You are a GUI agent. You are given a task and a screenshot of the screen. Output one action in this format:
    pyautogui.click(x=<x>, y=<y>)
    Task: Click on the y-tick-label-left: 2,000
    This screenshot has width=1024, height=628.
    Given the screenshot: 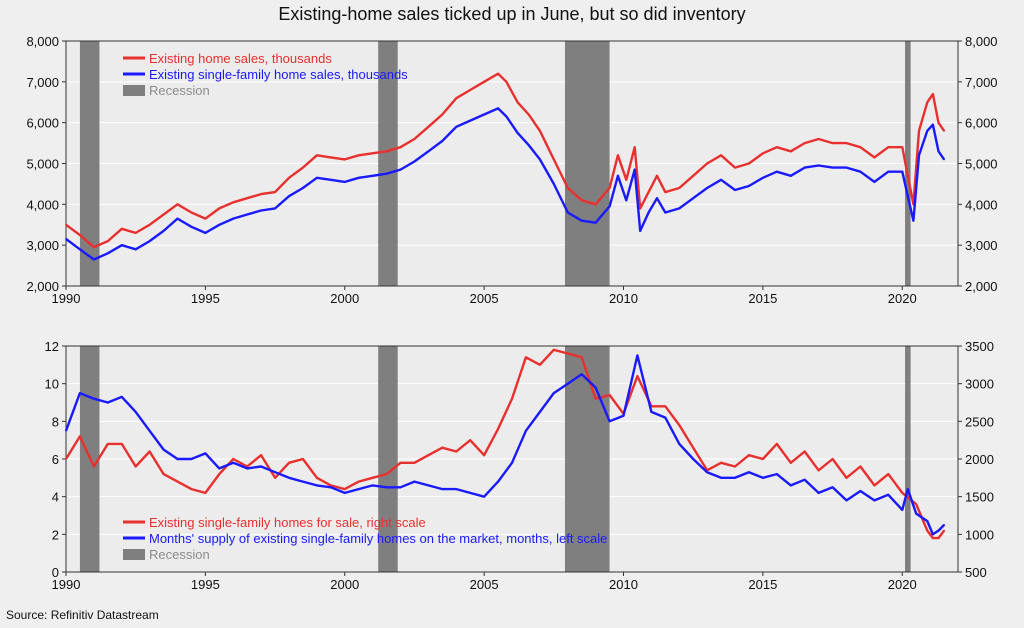 What is the action you would take?
    pyautogui.click(x=42, y=286)
    